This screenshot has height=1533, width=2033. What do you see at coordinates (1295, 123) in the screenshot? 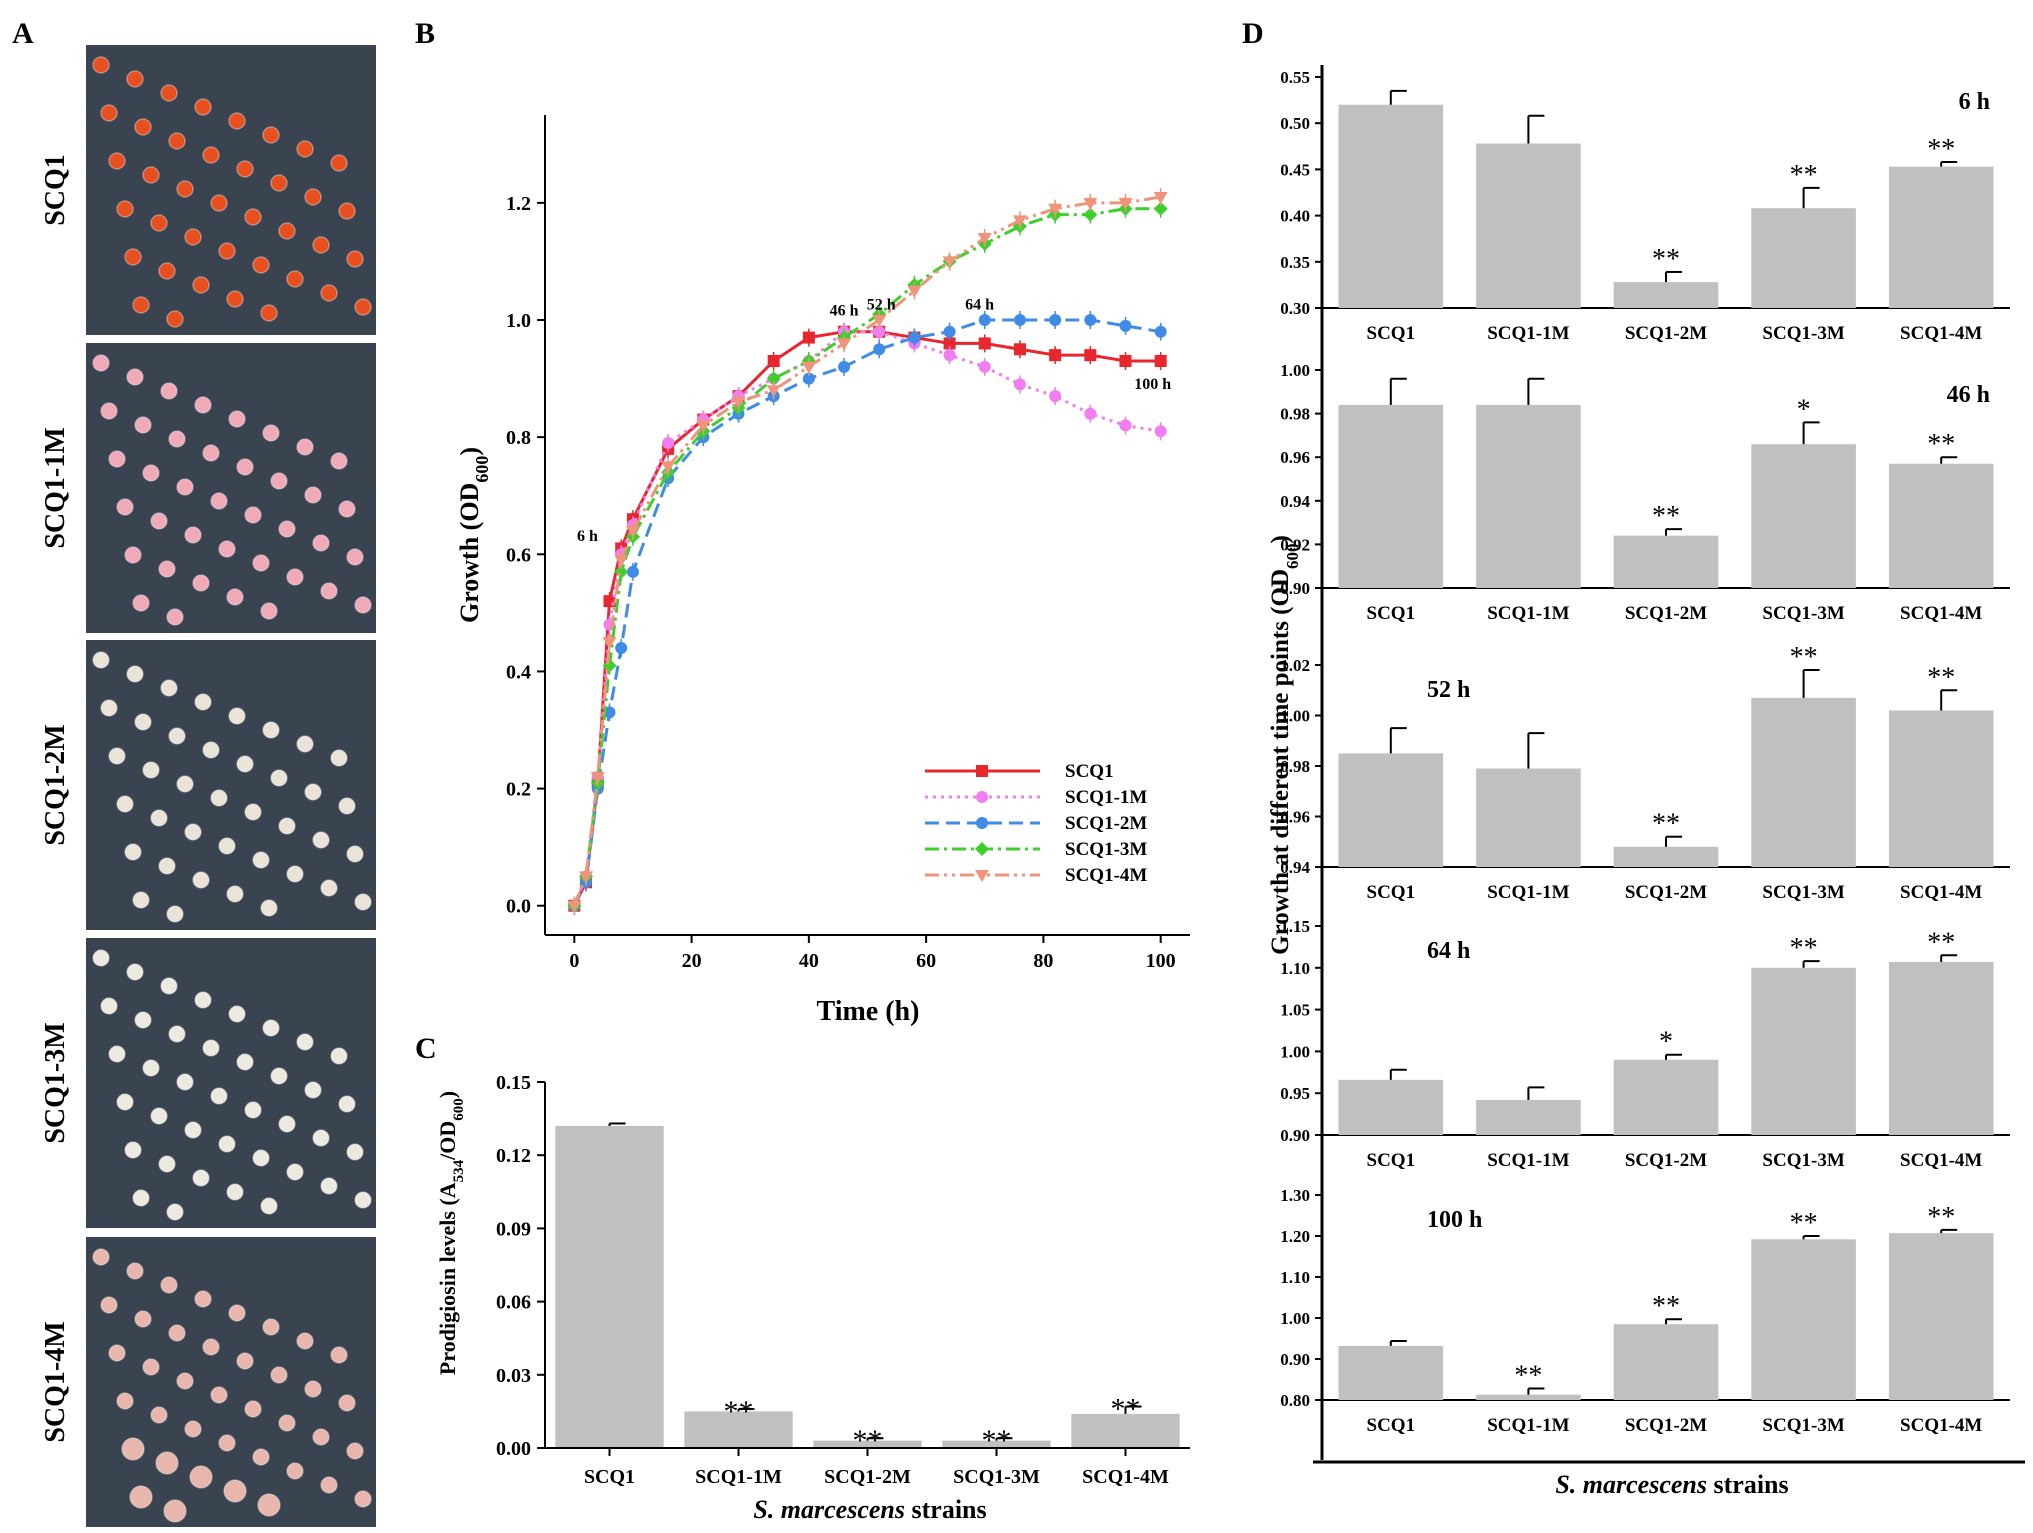
I see `d-y-tick-label: 0.50` at bounding box center [1295, 123].